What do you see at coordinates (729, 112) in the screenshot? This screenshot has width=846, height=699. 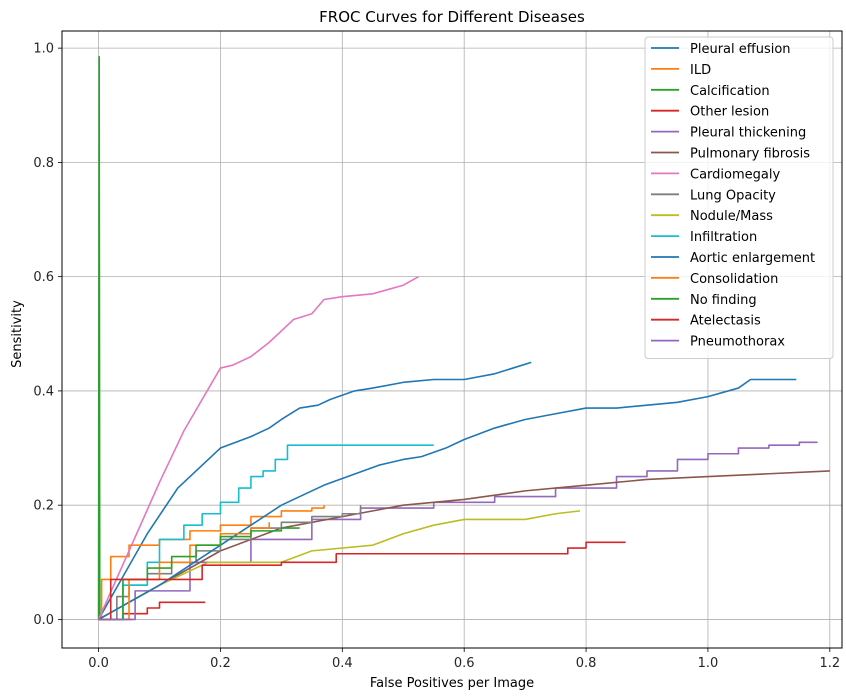 I see `legend-label: Other lesion` at bounding box center [729, 112].